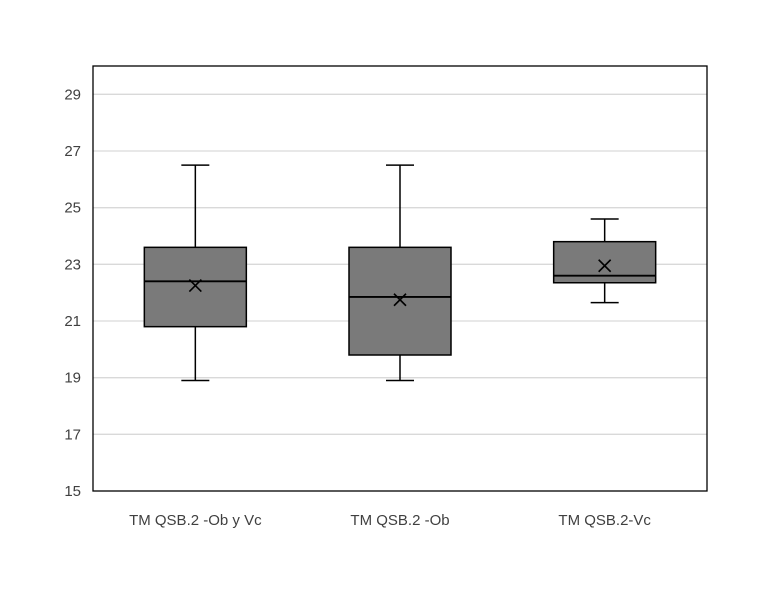  What do you see at coordinates (72, 151) in the screenshot?
I see `y-tick-label-27: 27` at bounding box center [72, 151].